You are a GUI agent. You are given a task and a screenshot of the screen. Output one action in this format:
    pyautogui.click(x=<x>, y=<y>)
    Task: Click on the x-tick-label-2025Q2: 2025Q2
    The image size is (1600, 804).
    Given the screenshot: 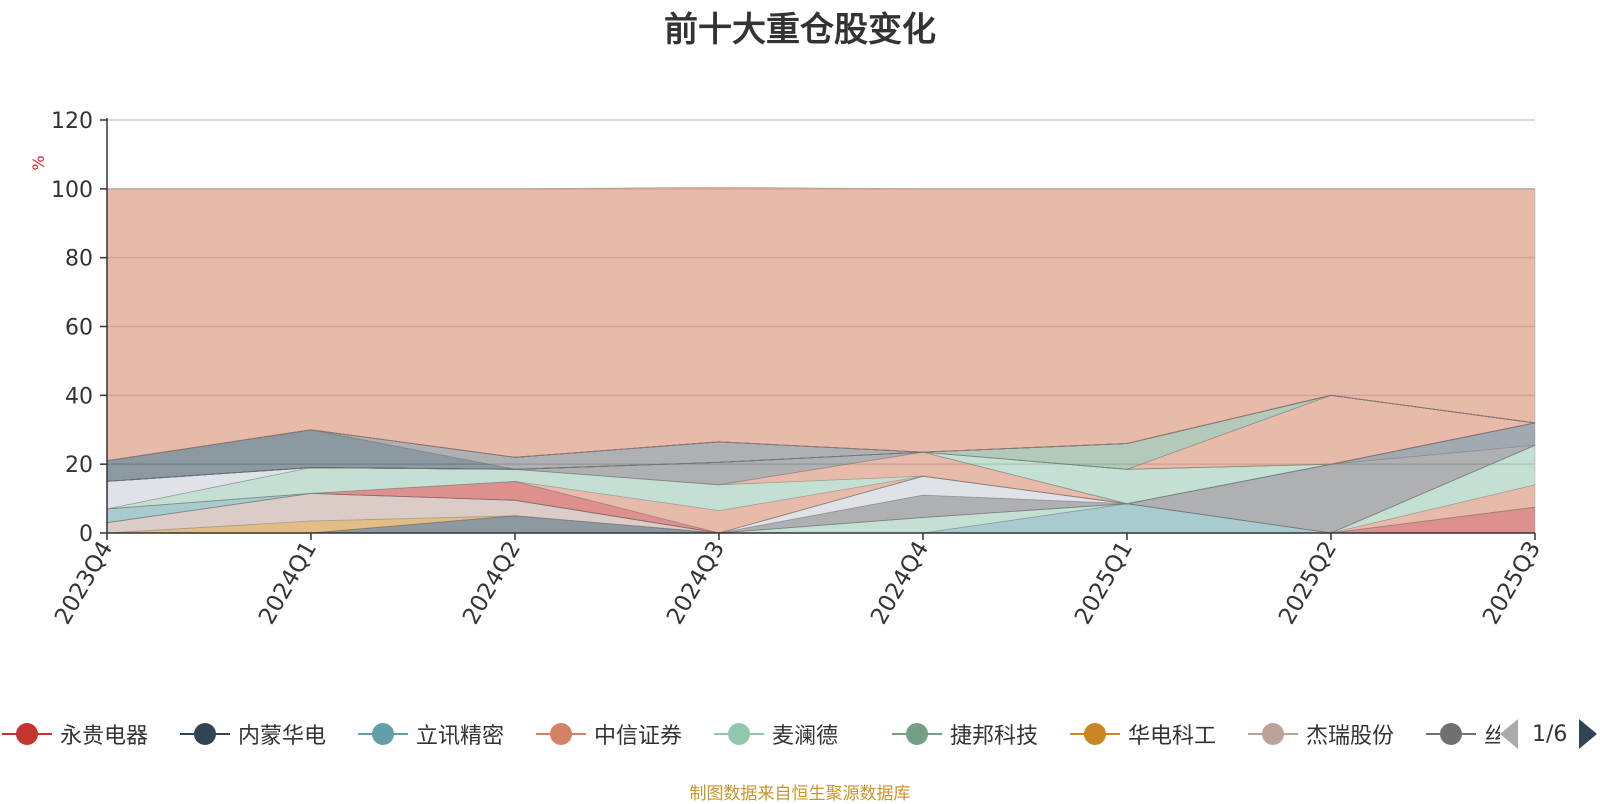 What is the action you would take?
    pyautogui.click(x=1308, y=583)
    